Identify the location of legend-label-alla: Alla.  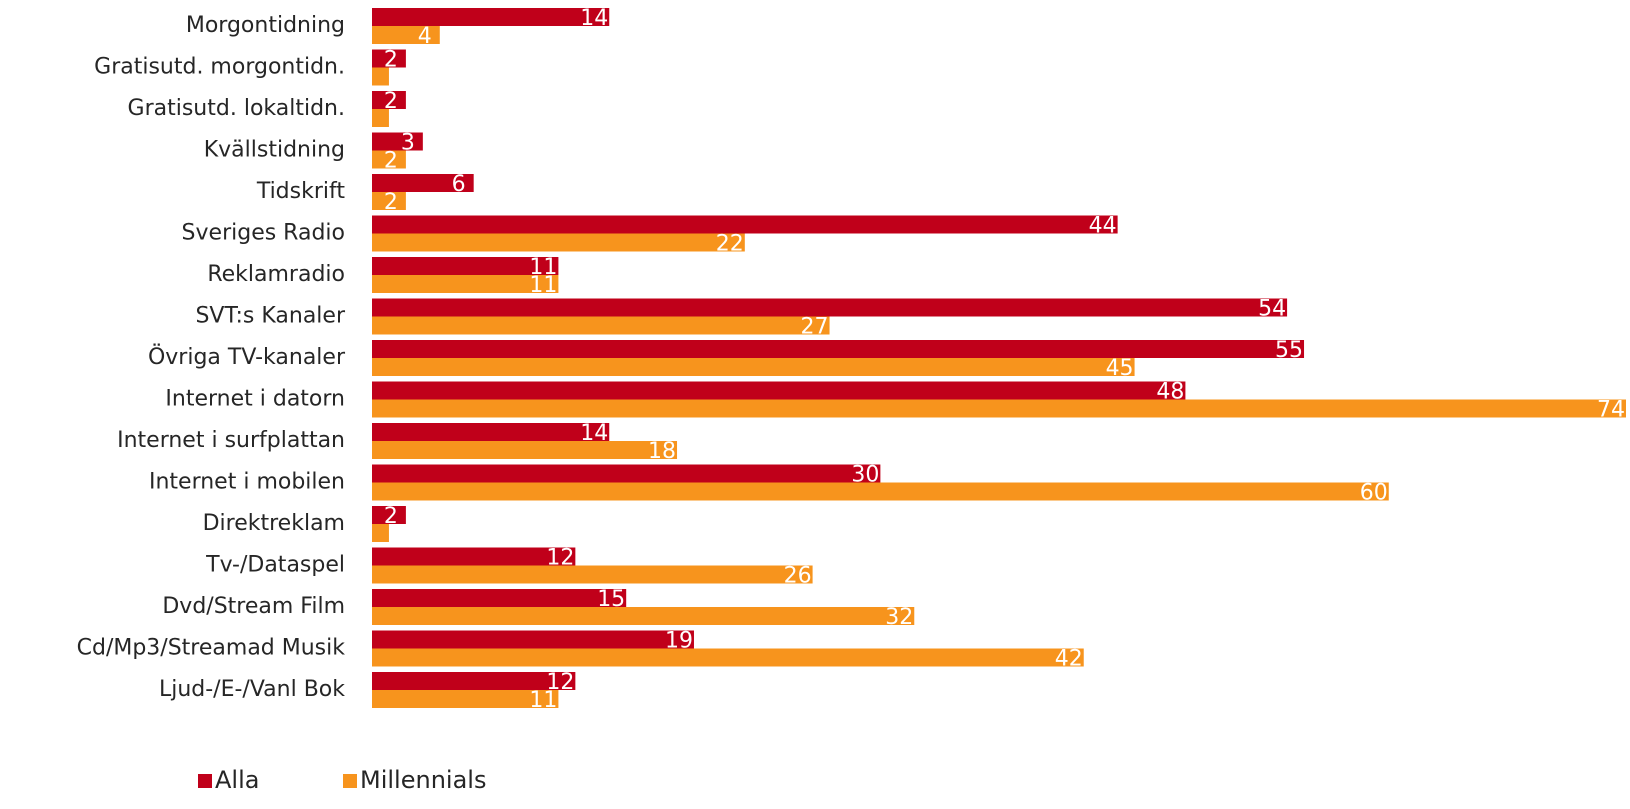
(237, 780).